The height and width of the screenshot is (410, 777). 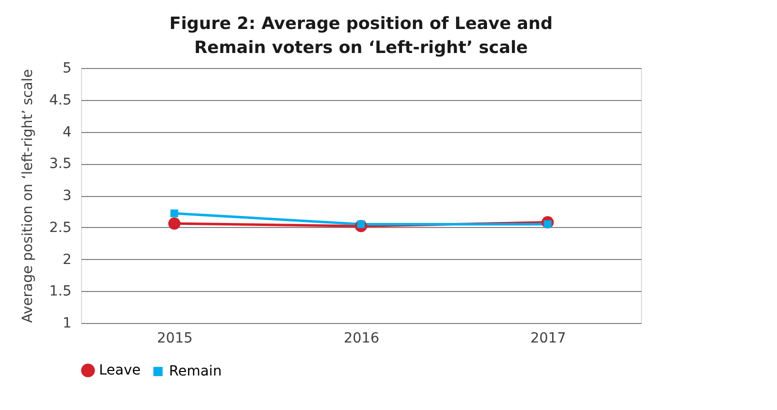 What do you see at coordinates (60, 228) in the screenshot?
I see `y-tick-label: 2.5` at bounding box center [60, 228].